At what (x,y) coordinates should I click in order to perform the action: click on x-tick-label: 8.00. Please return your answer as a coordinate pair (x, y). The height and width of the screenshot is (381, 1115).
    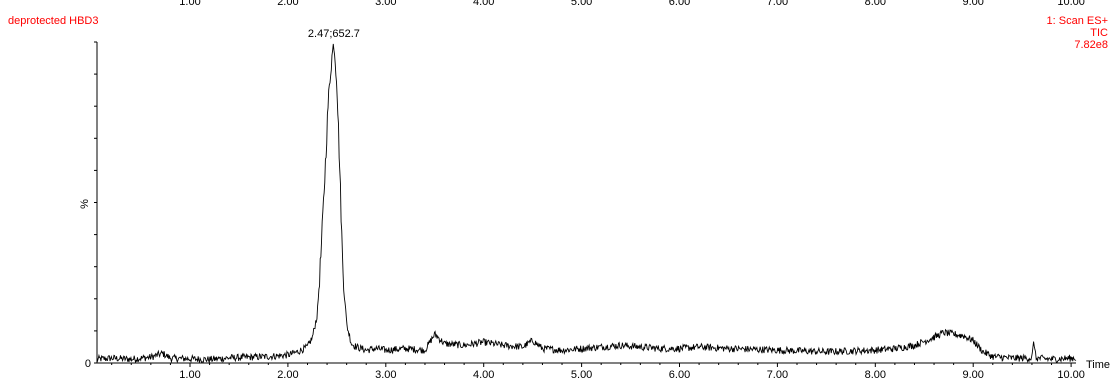
    Looking at the image, I should click on (875, 375).